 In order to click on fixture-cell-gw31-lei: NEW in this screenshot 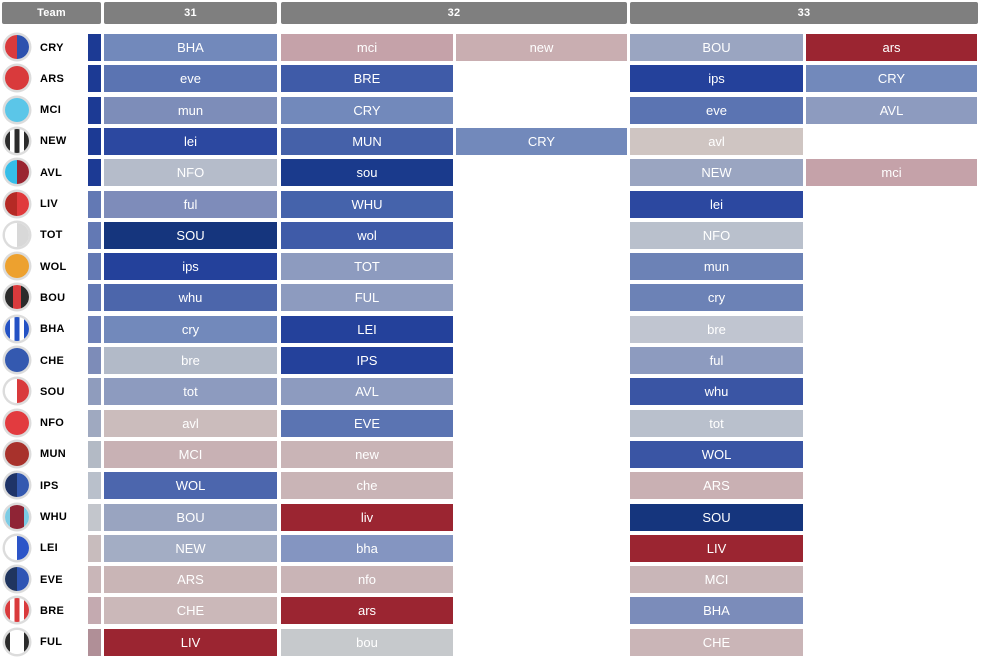, I will do `click(190, 548)`.